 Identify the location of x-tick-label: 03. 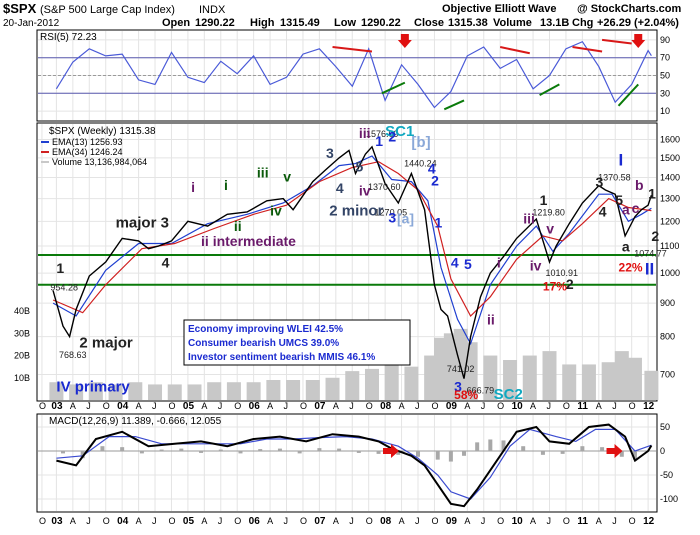
(57, 406).